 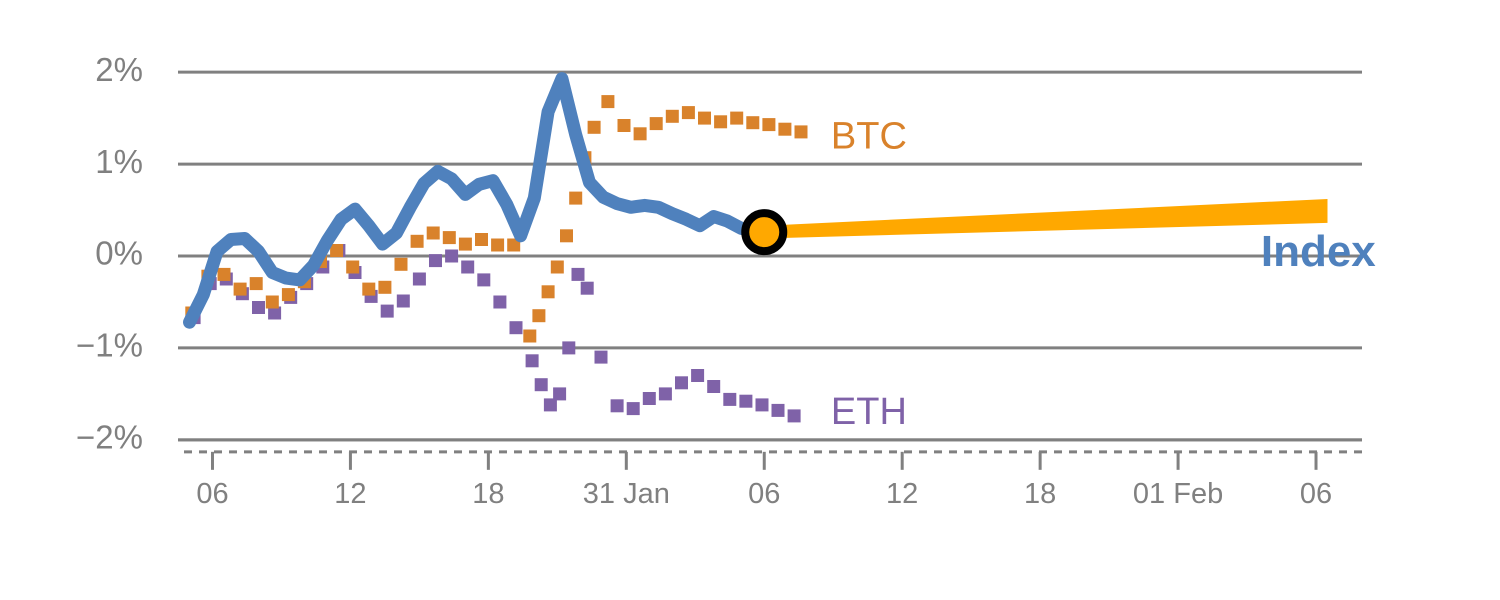 I want to click on x-axis, so click(x=770, y=454).